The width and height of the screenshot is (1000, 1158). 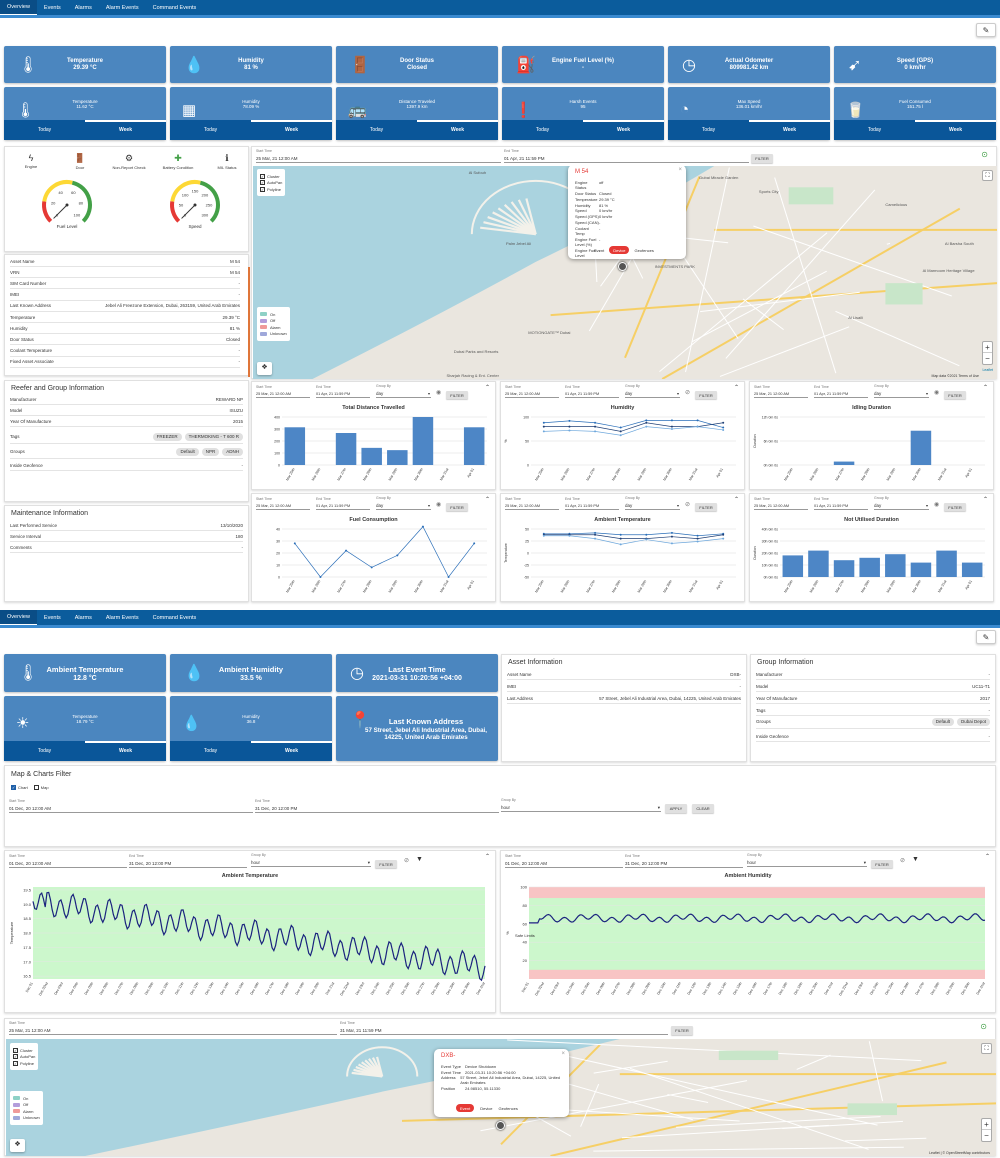 I want to click on end-time-input: 31 Mar, 21 11:59 PM, so click(x=504, y=1031).